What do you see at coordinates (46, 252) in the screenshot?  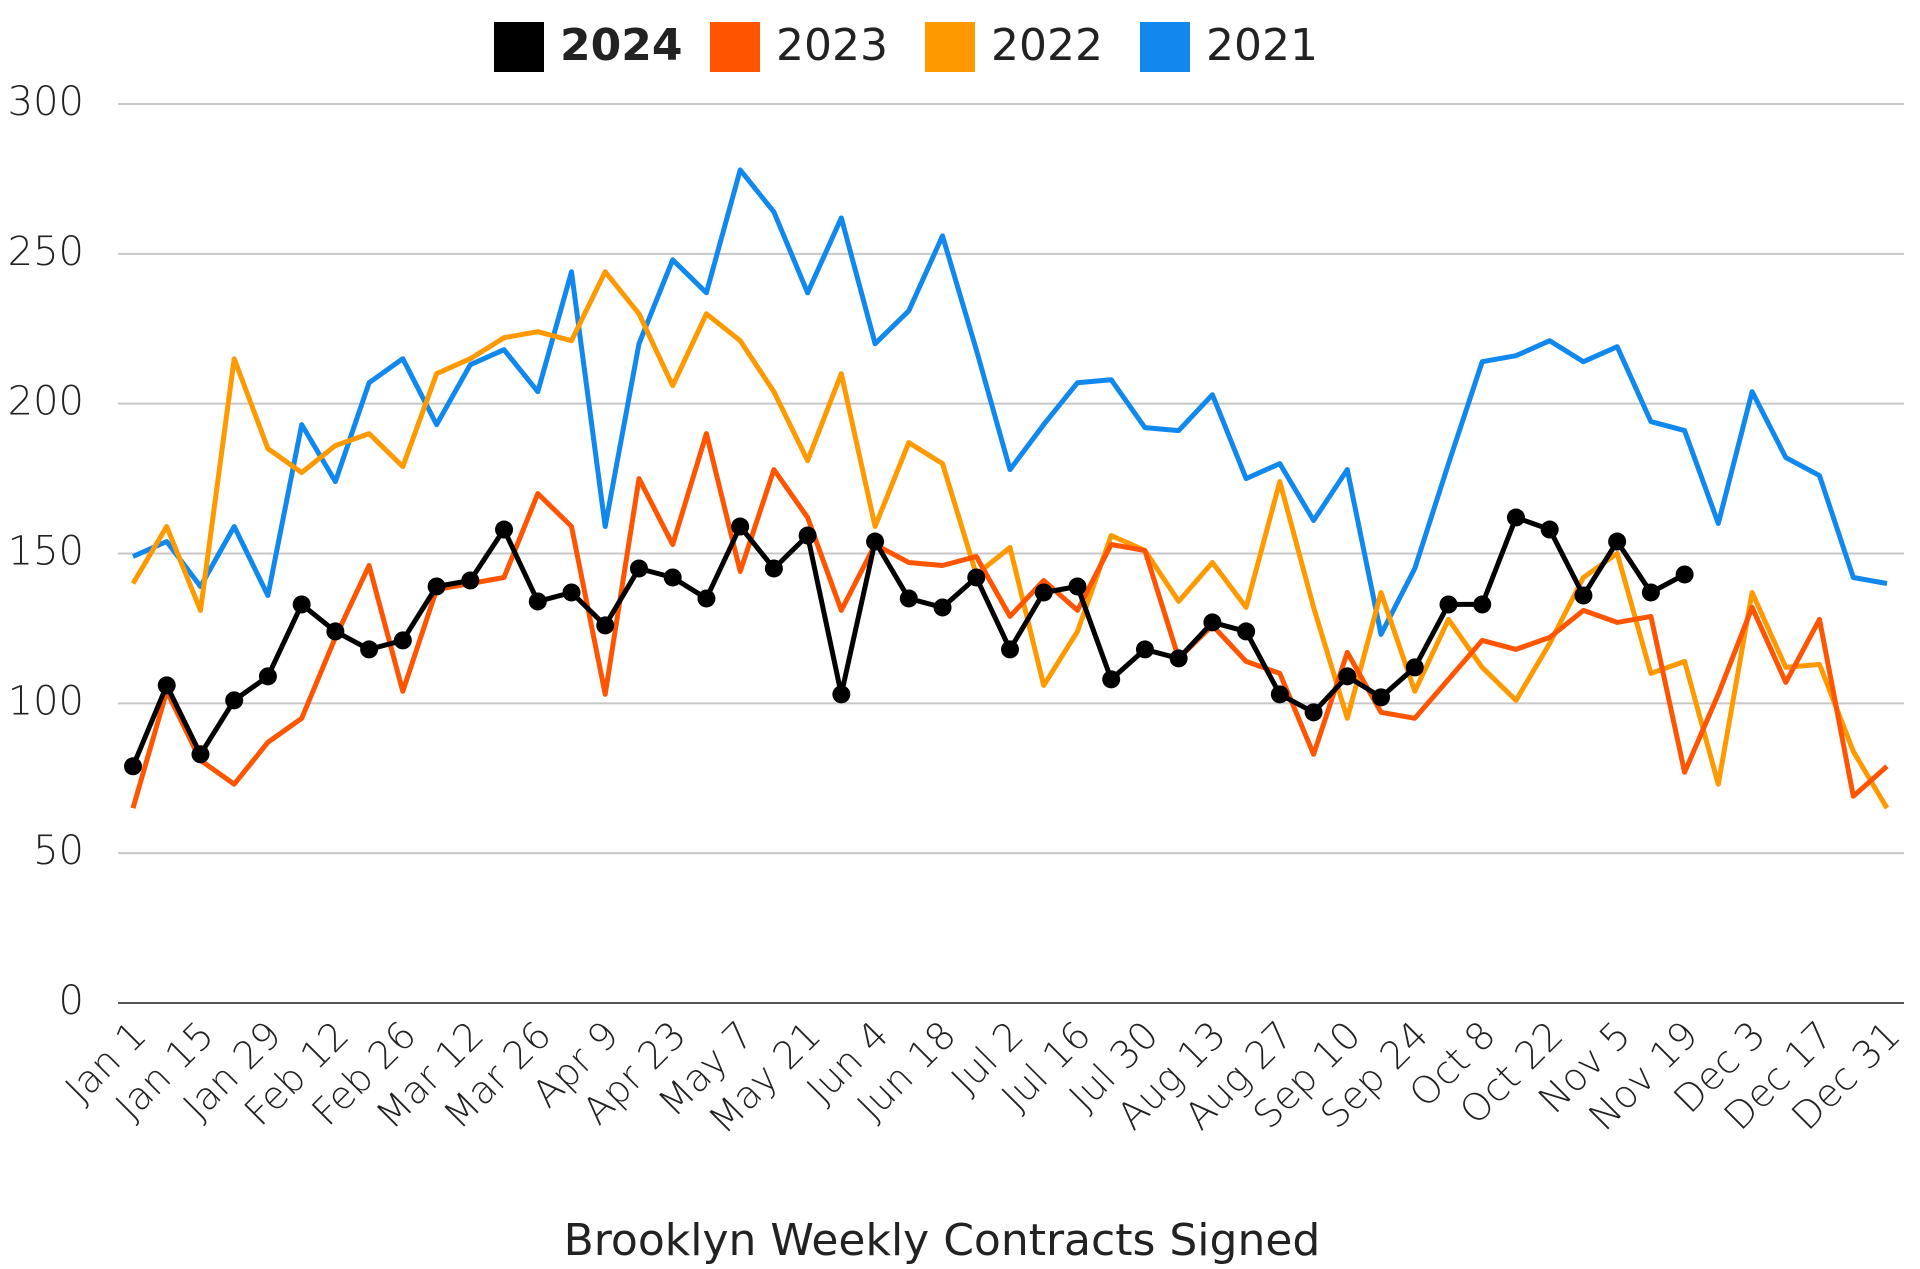 I see `y-tick-label: 250` at bounding box center [46, 252].